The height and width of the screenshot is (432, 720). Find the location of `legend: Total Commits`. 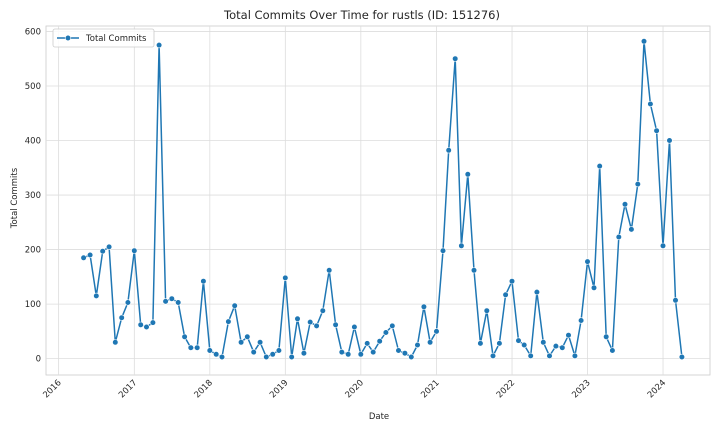

legend: Total Commits is located at coordinates (103, 38).